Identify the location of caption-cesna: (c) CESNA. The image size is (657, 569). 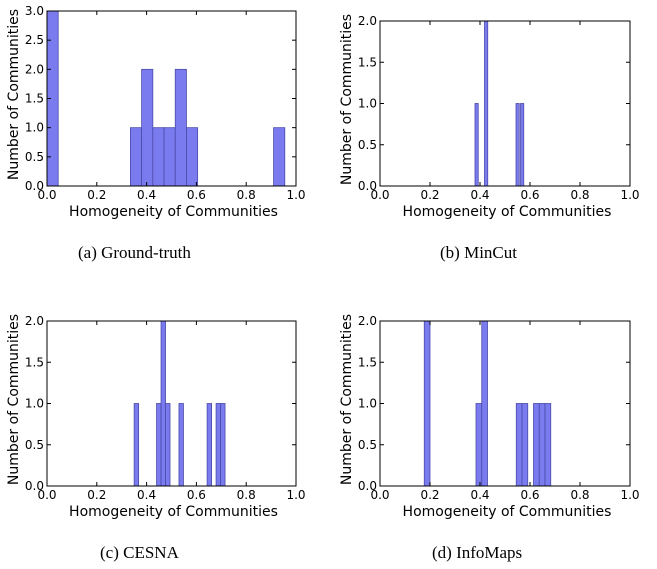
(139, 552).